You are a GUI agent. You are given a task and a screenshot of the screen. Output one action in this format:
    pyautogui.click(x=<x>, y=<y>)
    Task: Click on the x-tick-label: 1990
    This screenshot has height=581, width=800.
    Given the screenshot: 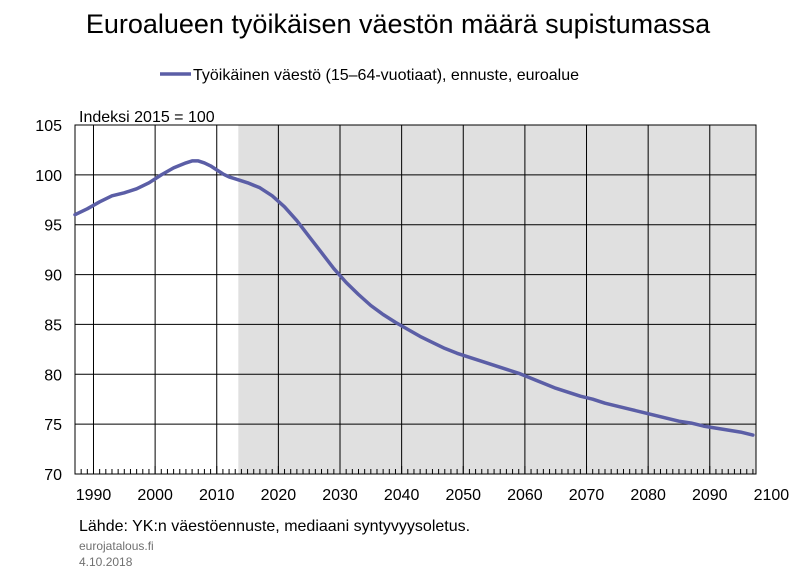 What is the action you would take?
    pyautogui.click(x=94, y=495)
    